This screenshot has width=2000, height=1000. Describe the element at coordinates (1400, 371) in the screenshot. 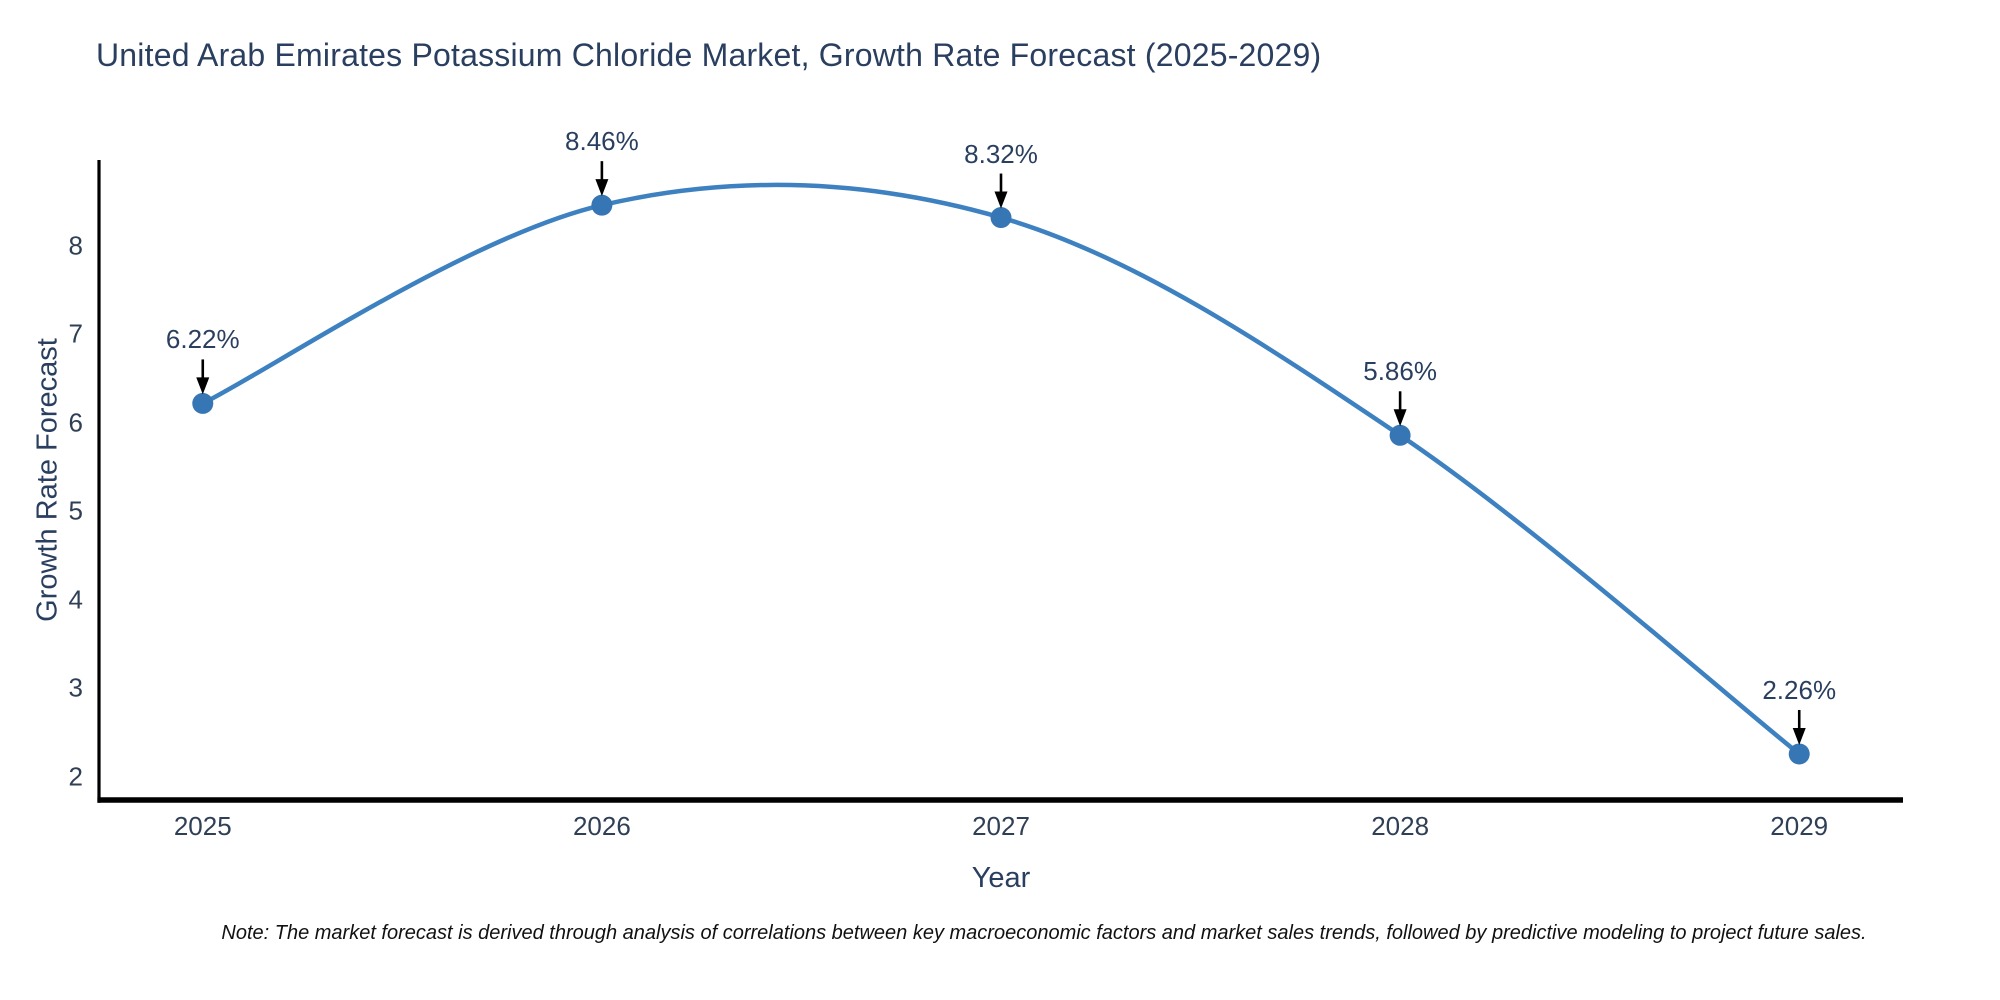

I see `data-point-label: 5.86%` at that location.